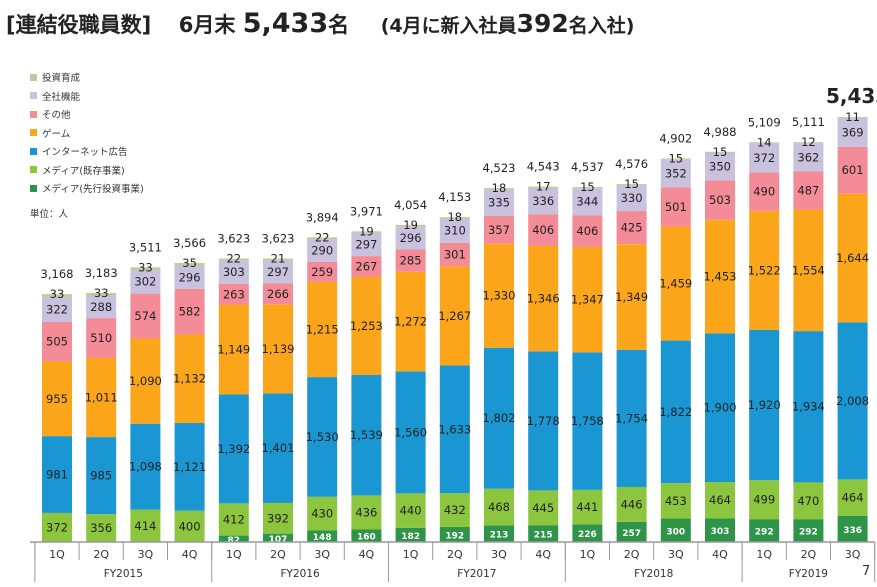 The height and width of the screenshot is (587, 877). Describe the element at coordinates (278, 448) in the screenshot. I see `data-label: 1,401` at that location.